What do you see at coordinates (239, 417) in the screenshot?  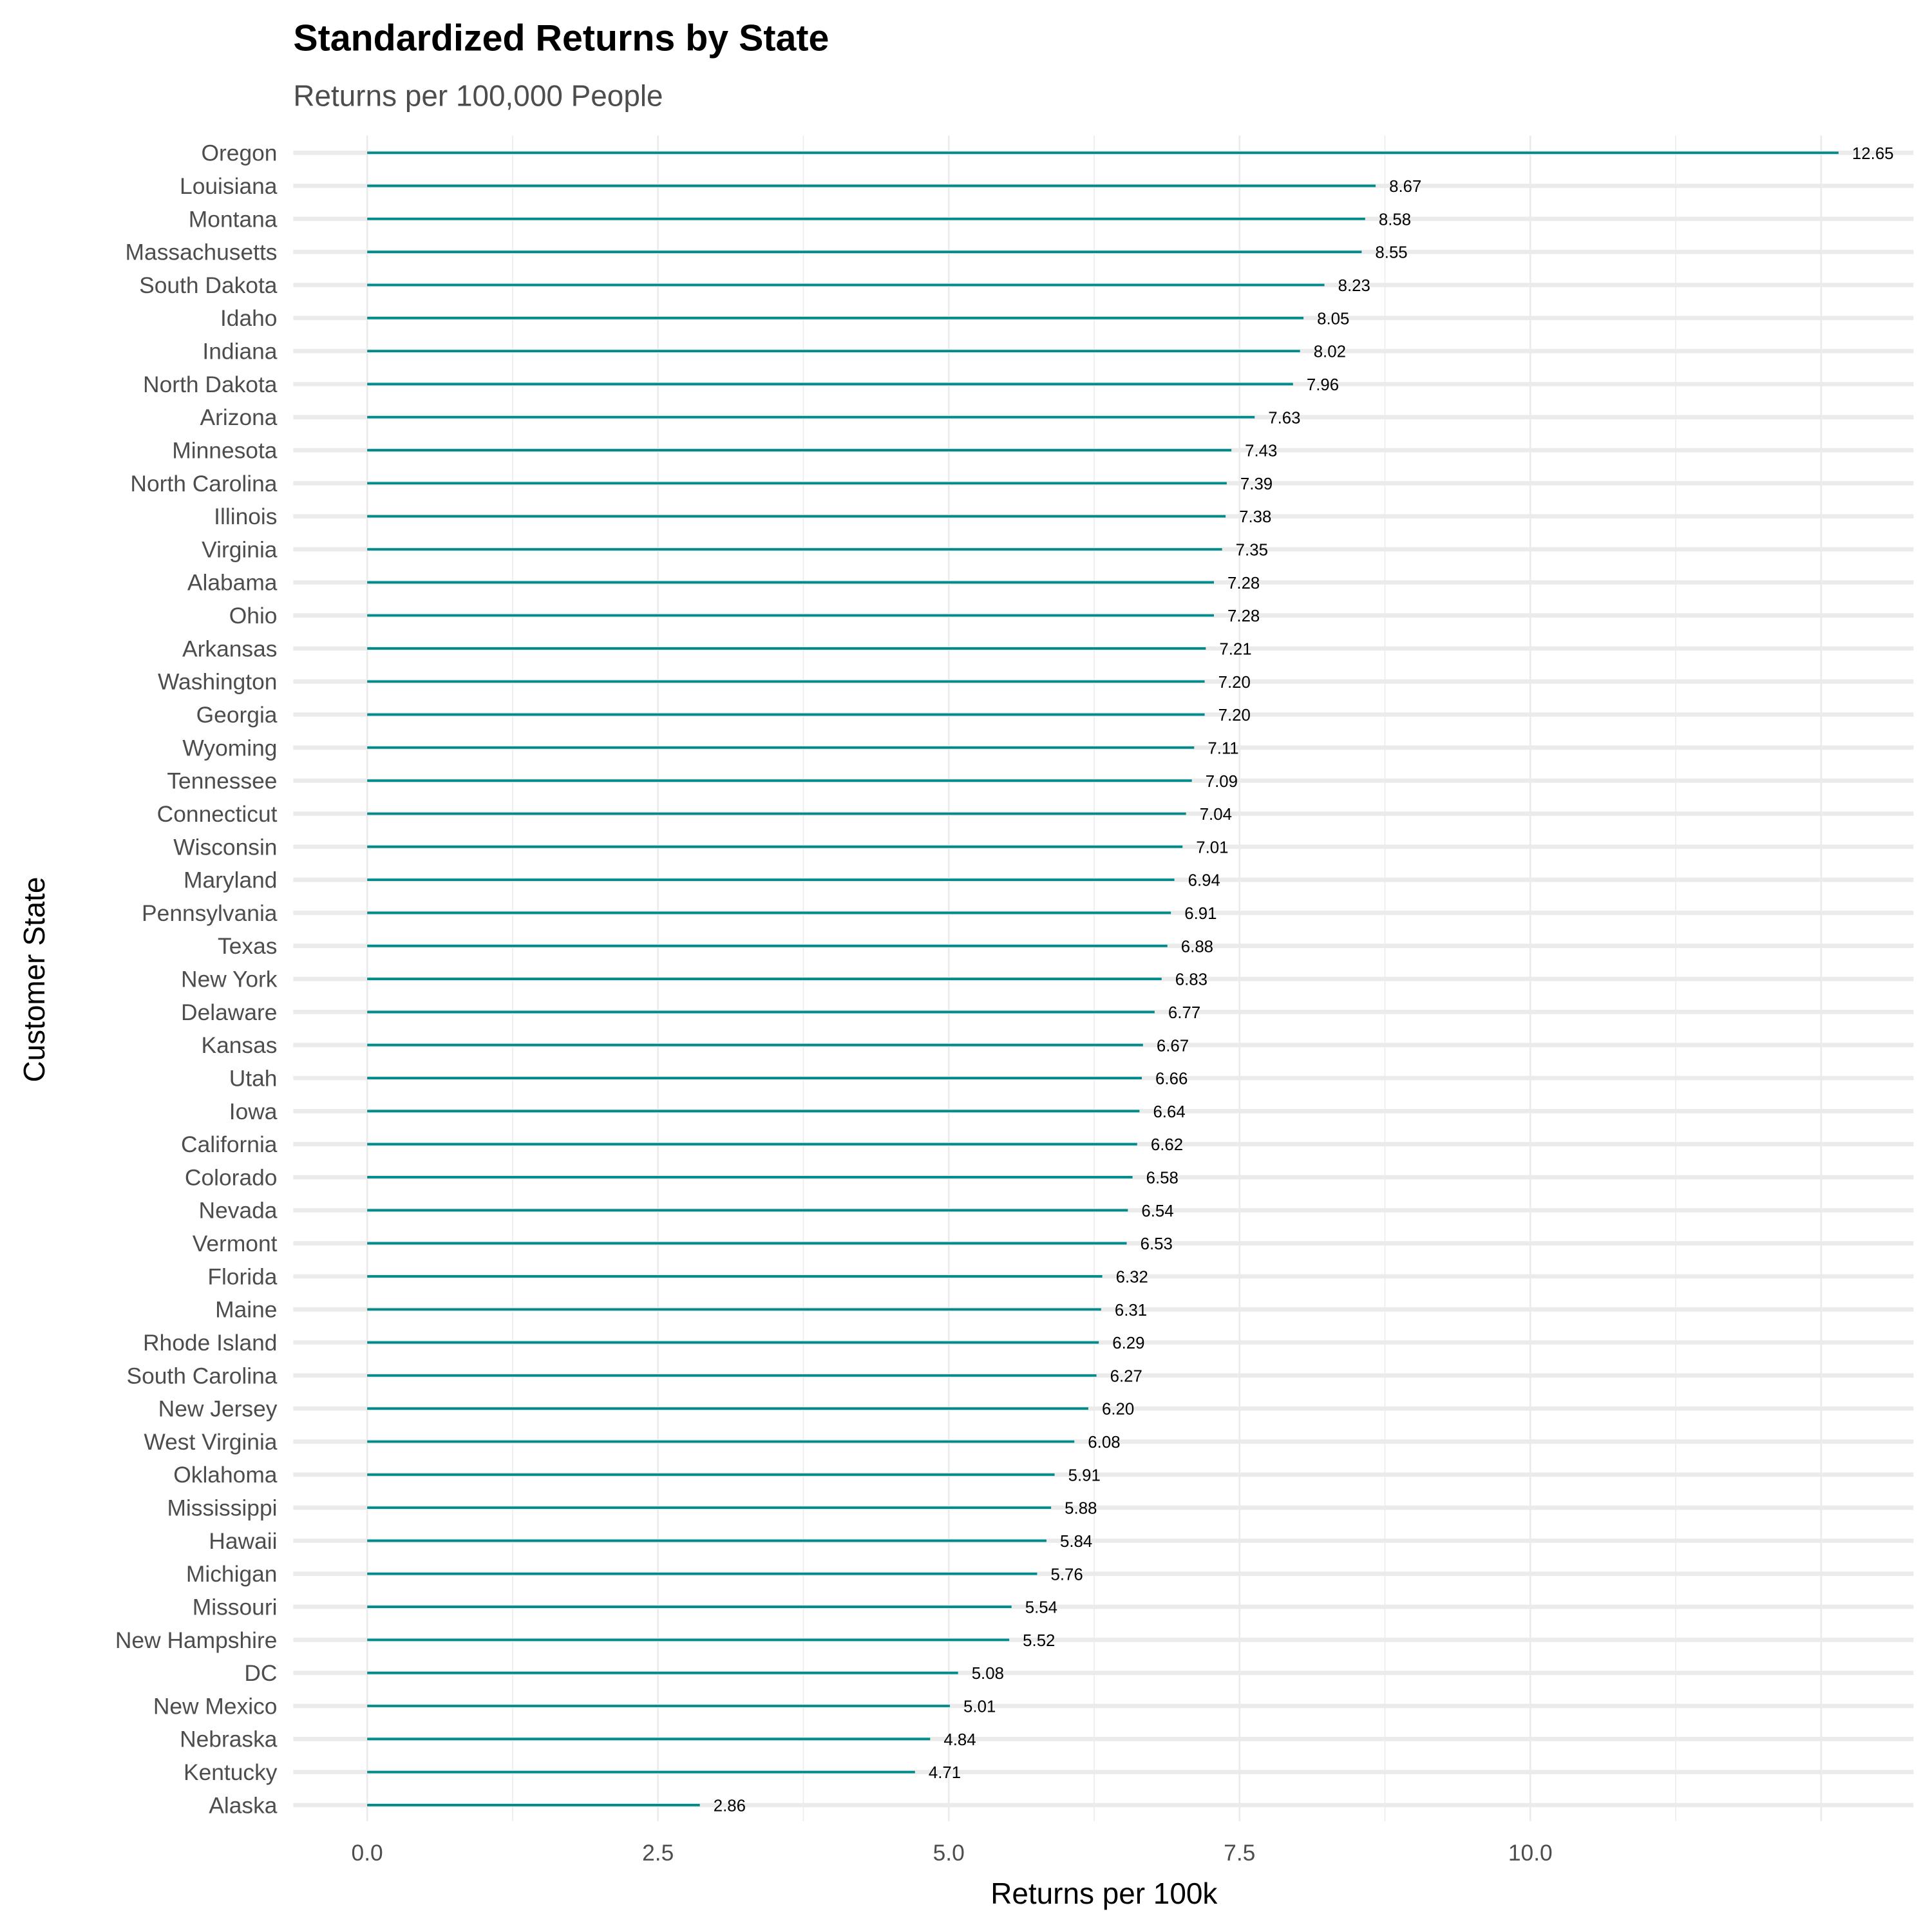 I see `y-tick-label: Arizona` at bounding box center [239, 417].